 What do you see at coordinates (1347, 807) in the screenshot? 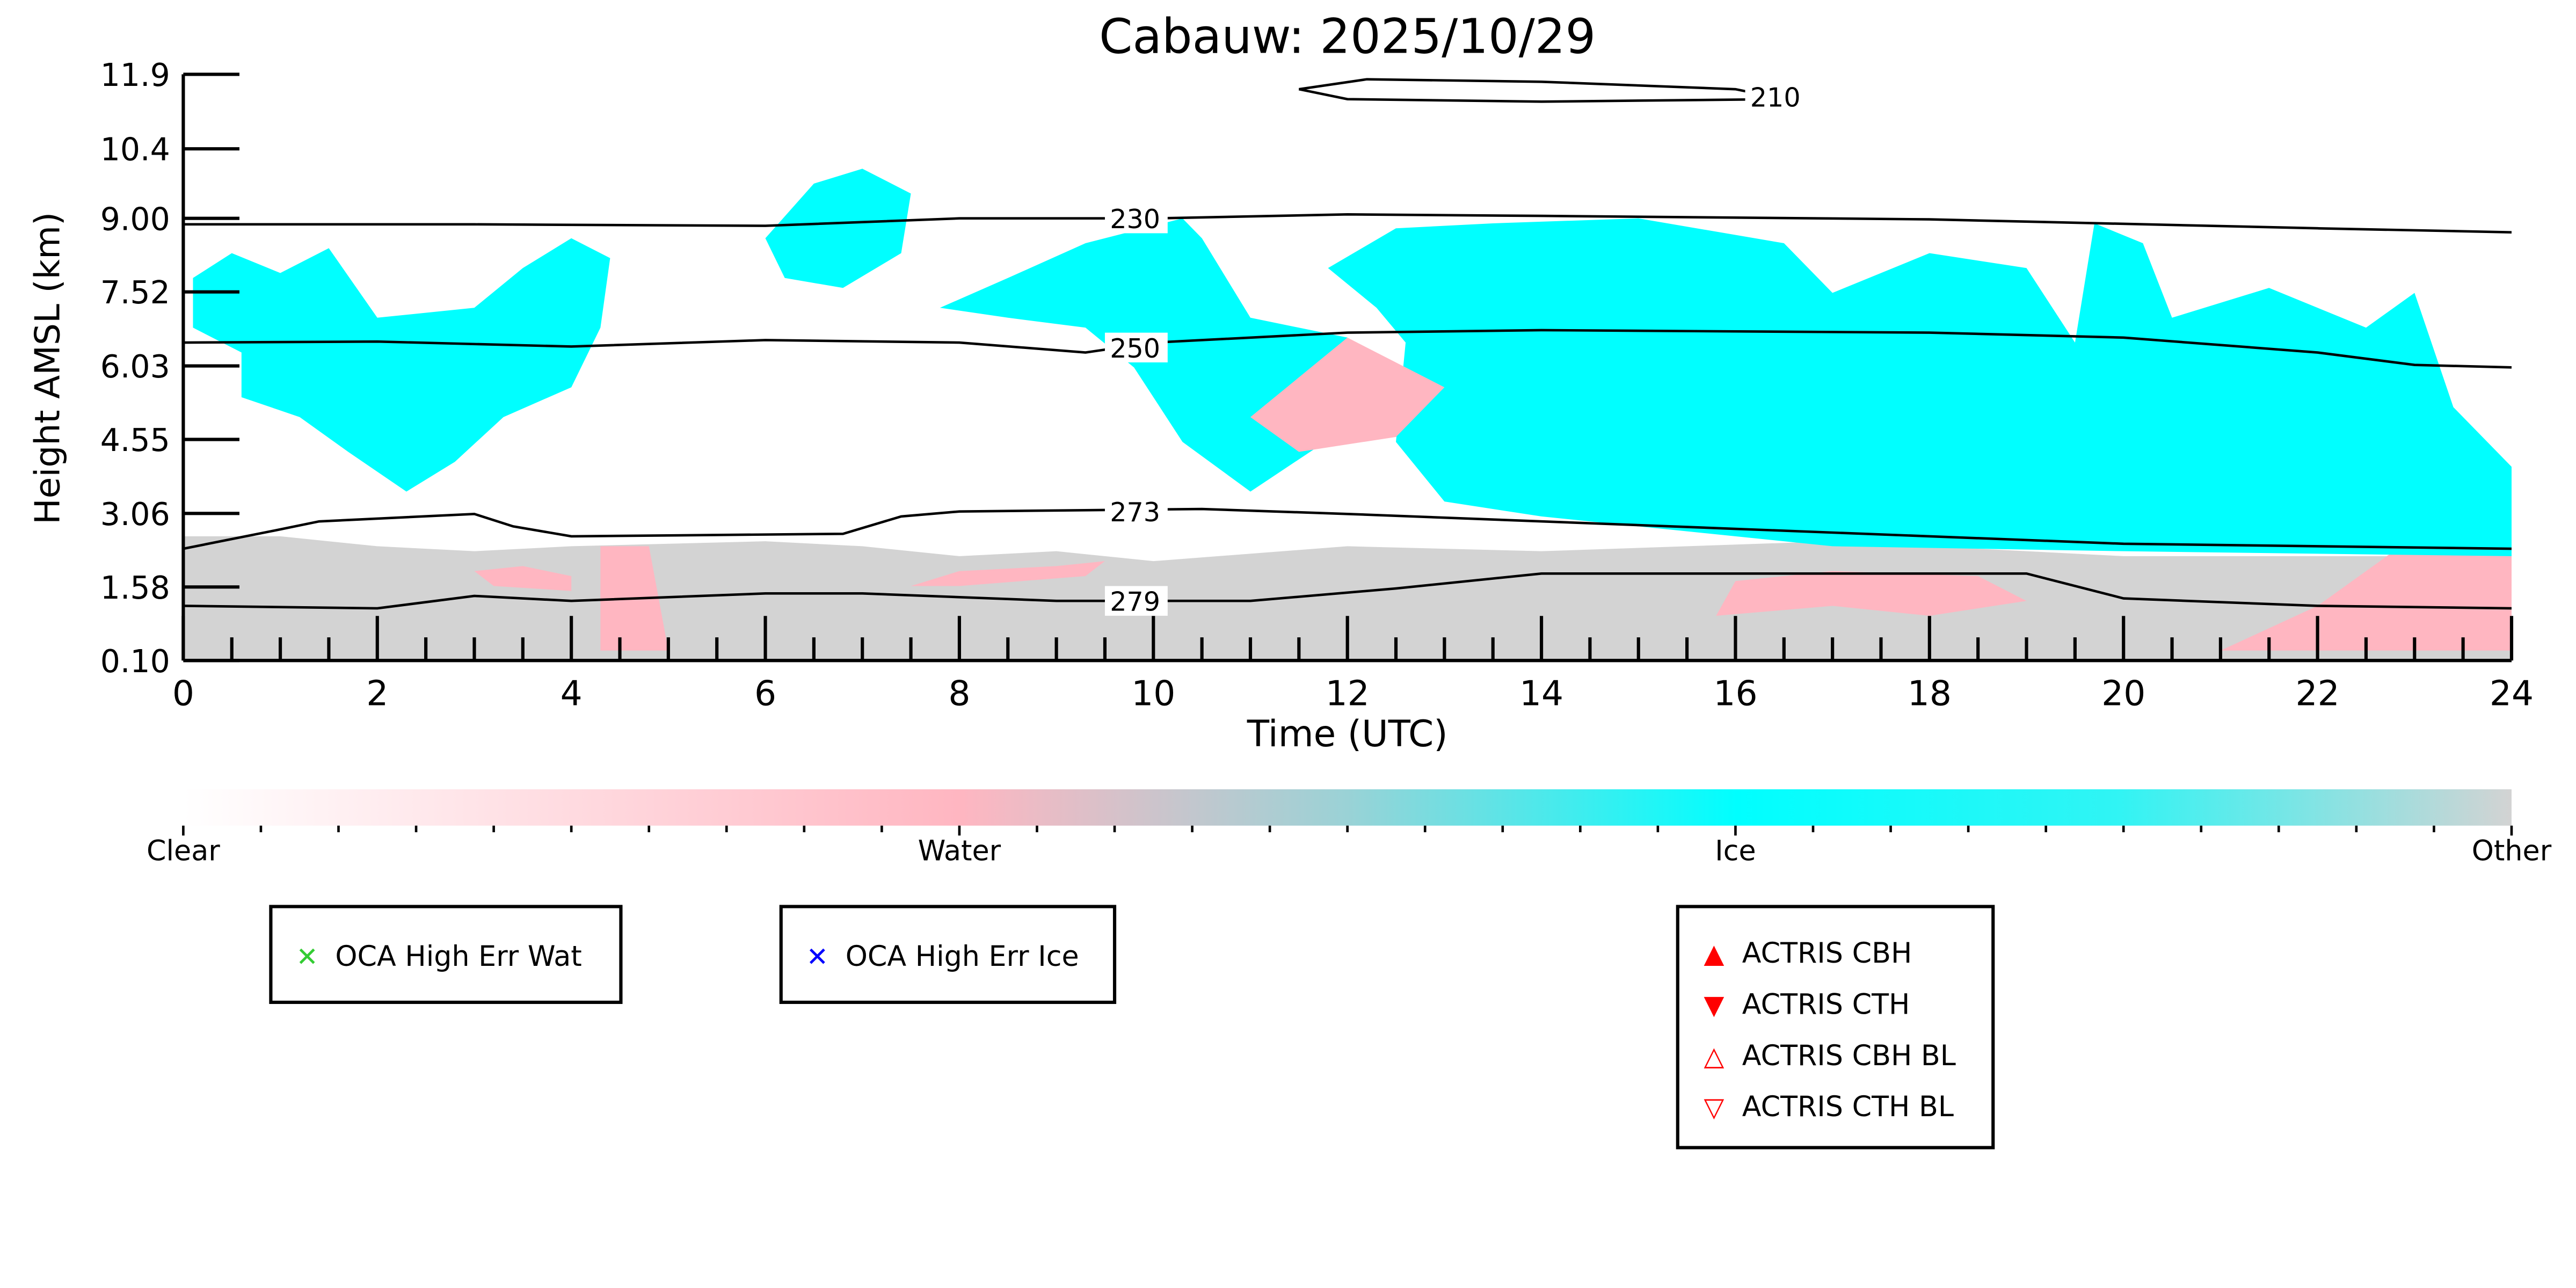
I see `colorbar` at bounding box center [1347, 807].